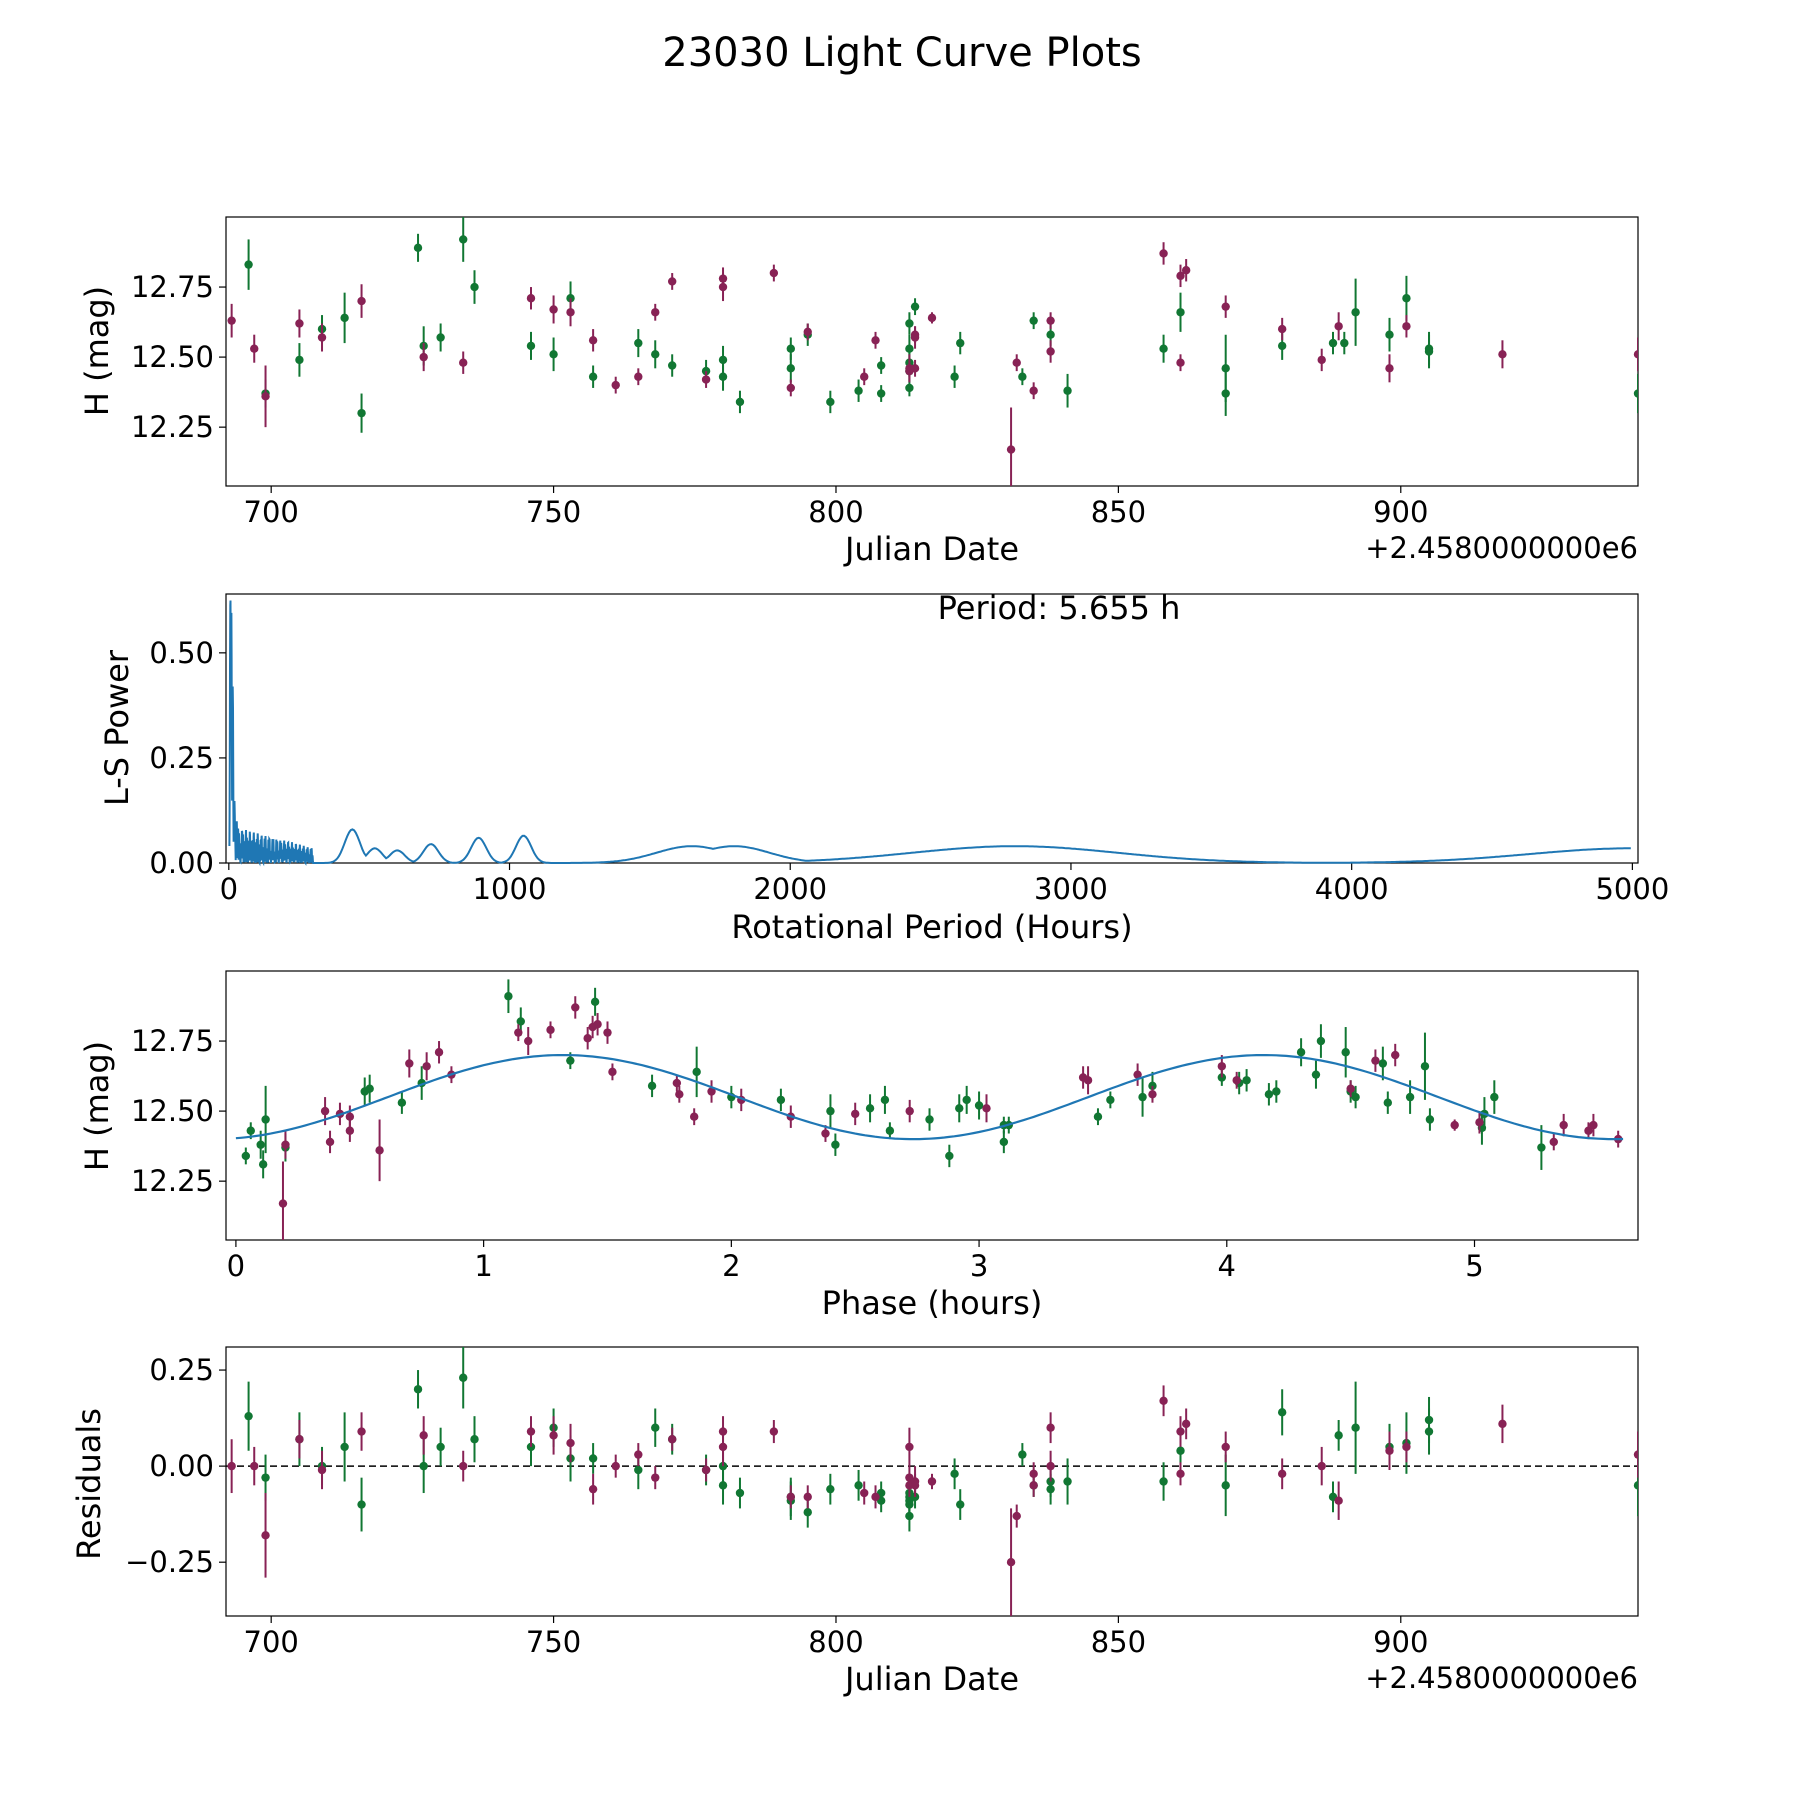  What do you see at coordinates (271, 512) in the screenshot?
I see `x-tick-label: 700` at bounding box center [271, 512].